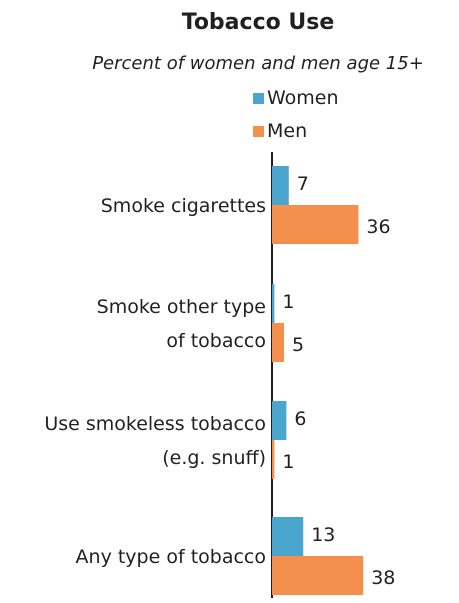 This screenshot has width=459, height=603. Describe the element at coordinates (280, 185) in the screenshot. I see `bar-women-smoke-cigarettes` at that location.